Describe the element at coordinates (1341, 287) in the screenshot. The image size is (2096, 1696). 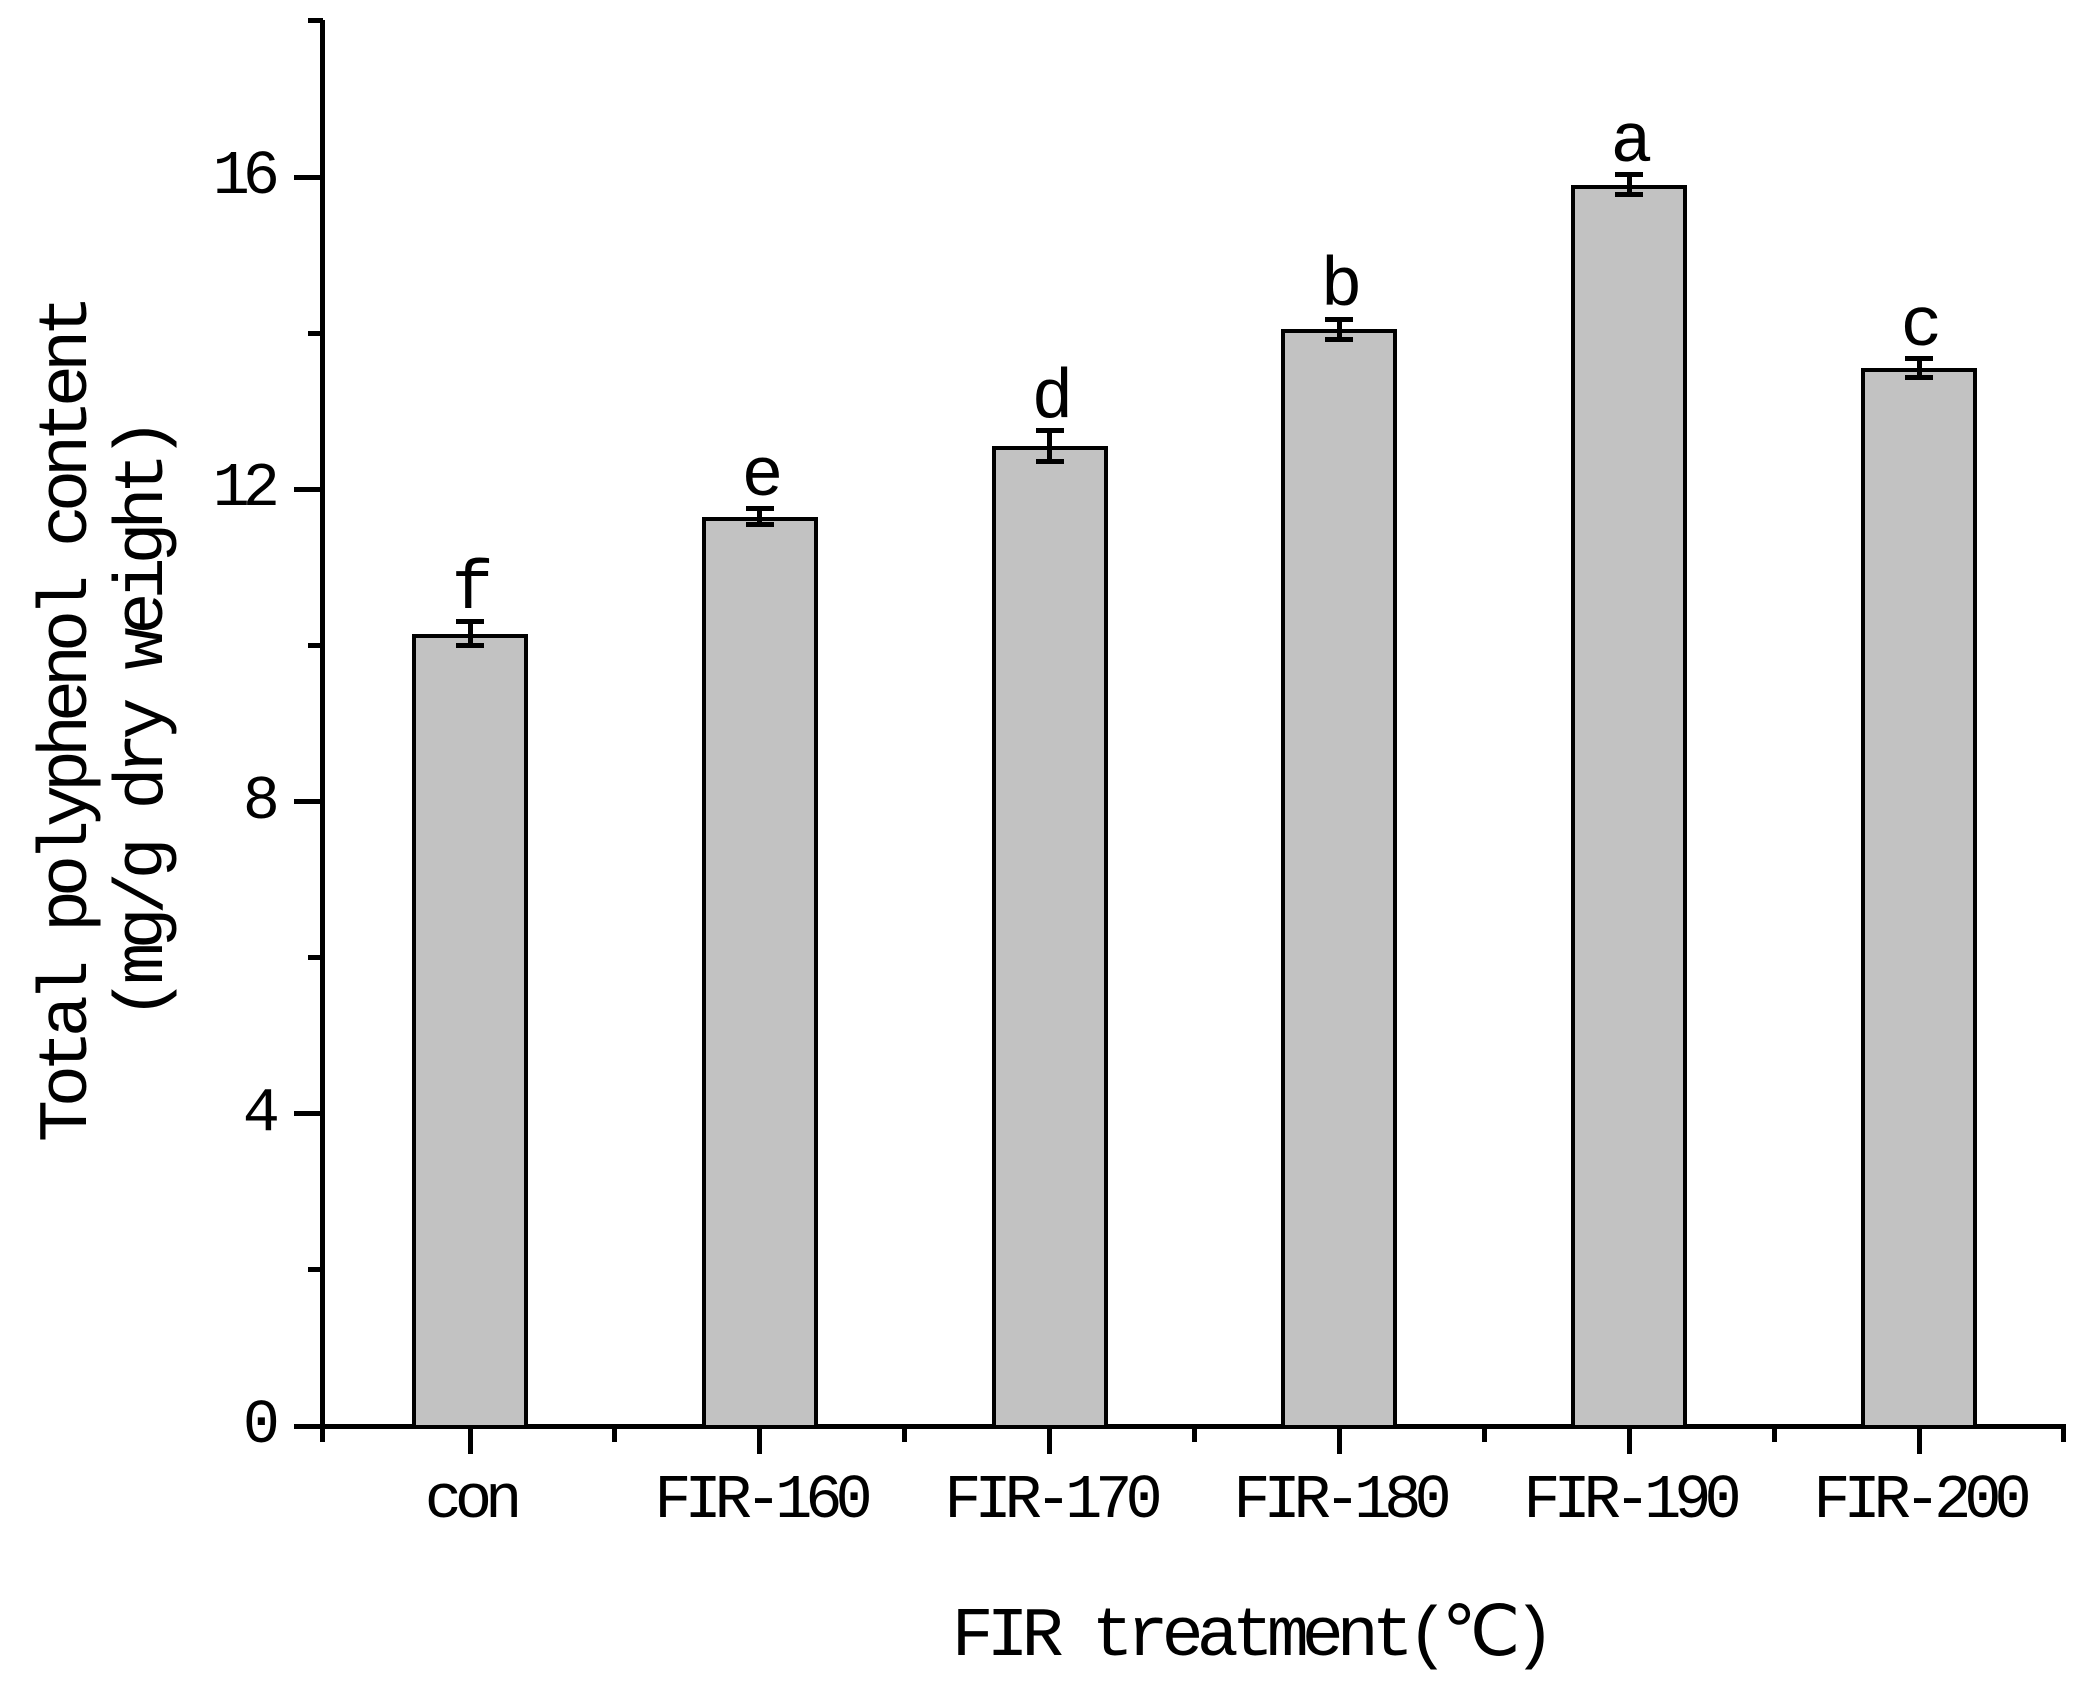
I see `significance-letter-FIR-180: b` at that location.